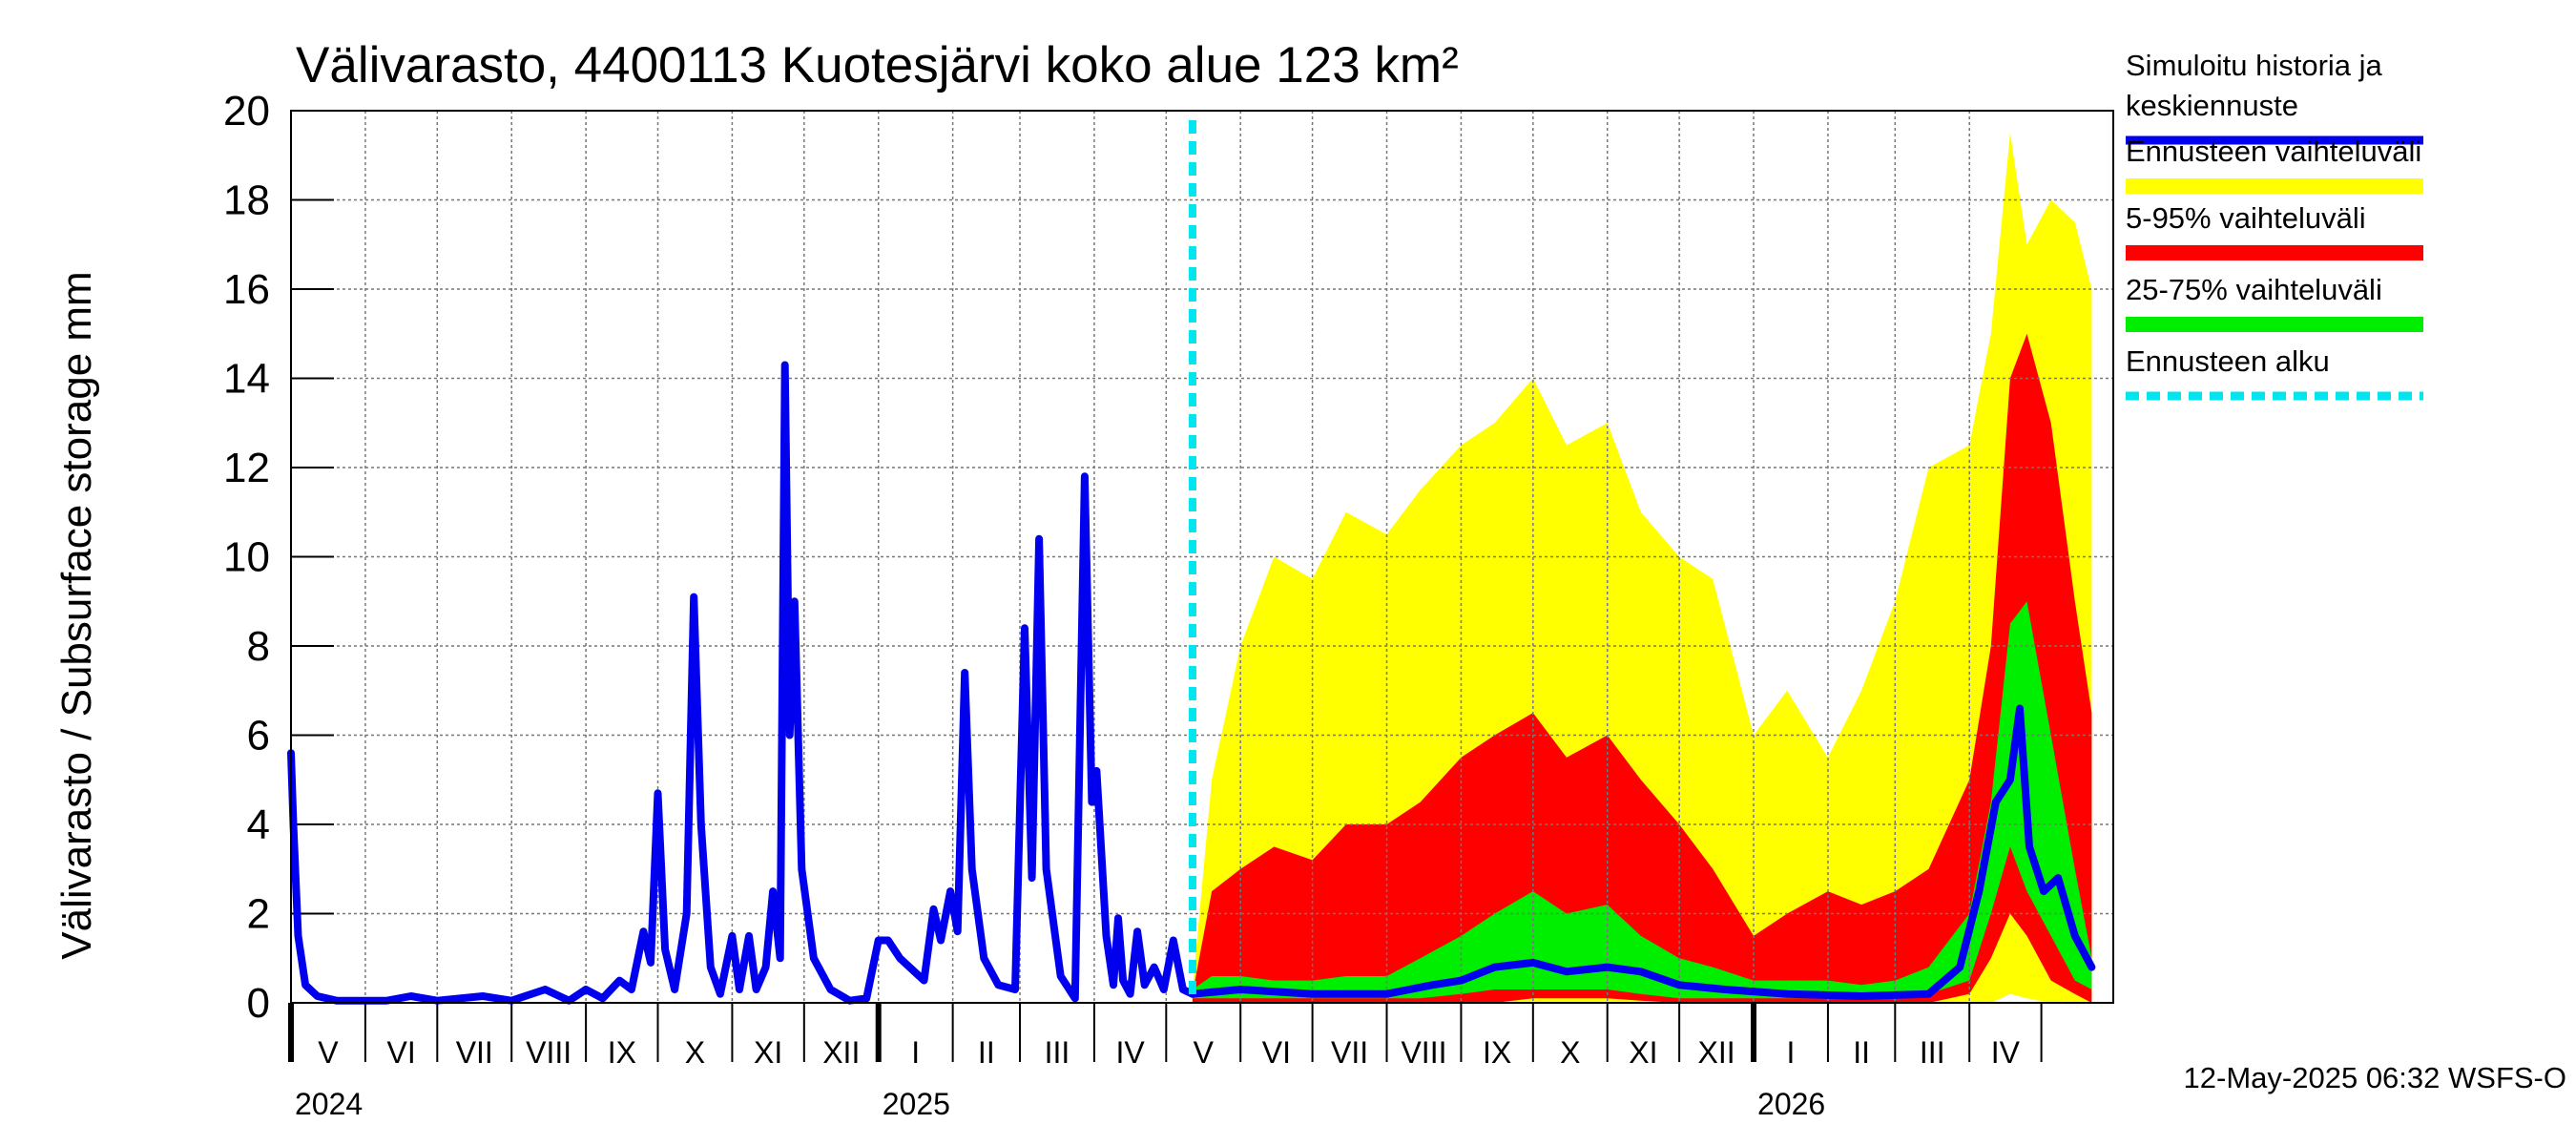  I want to click on legend-label: 5-95% vaihteluväli, so click(2246, 218).